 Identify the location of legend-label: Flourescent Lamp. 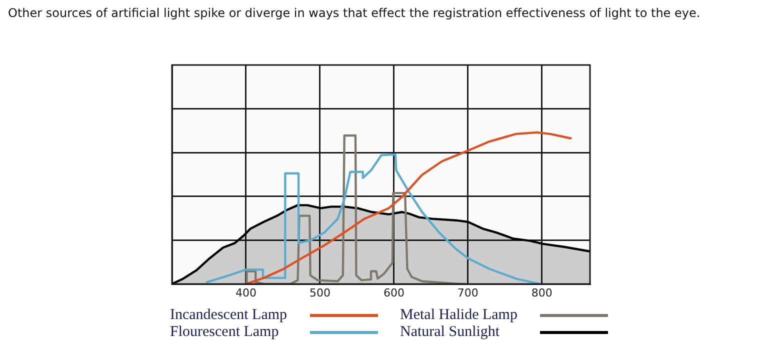
(225, 332).